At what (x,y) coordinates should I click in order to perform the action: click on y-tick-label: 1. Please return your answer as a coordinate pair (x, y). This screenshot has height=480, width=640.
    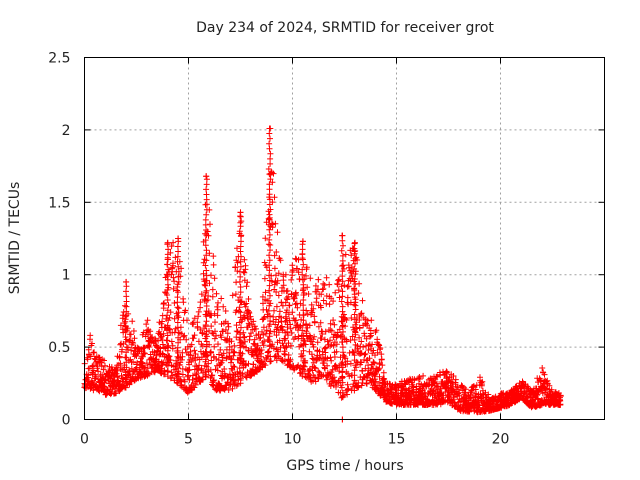
    Looking at the image, I should click on (66, 276).